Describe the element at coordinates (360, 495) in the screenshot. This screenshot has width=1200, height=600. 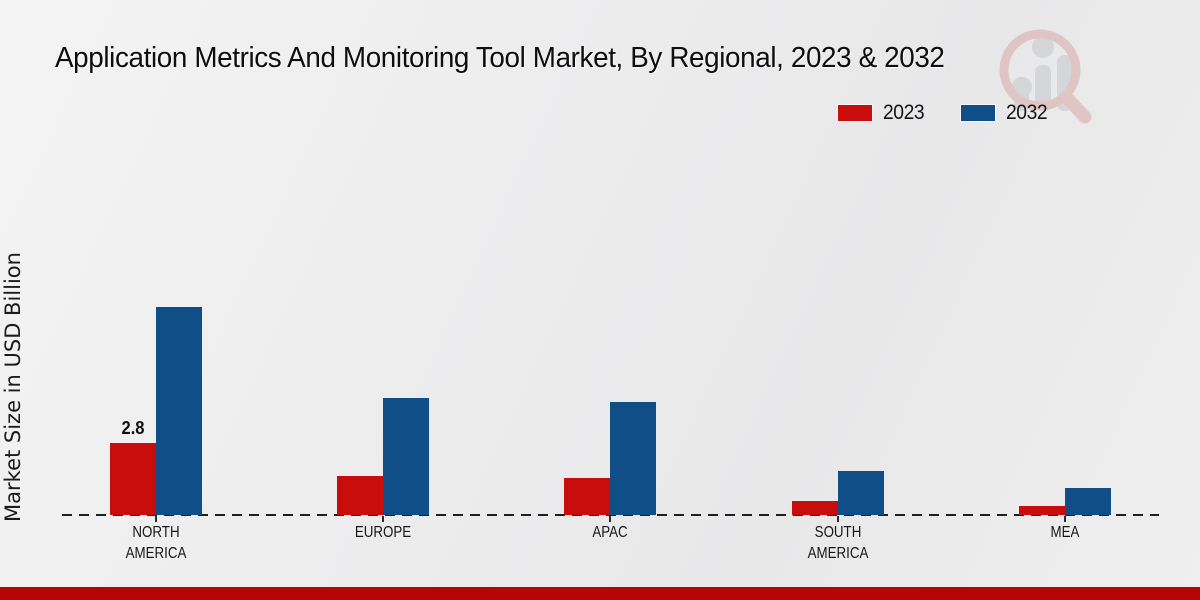
I see `bar-2023-europe` at that location.